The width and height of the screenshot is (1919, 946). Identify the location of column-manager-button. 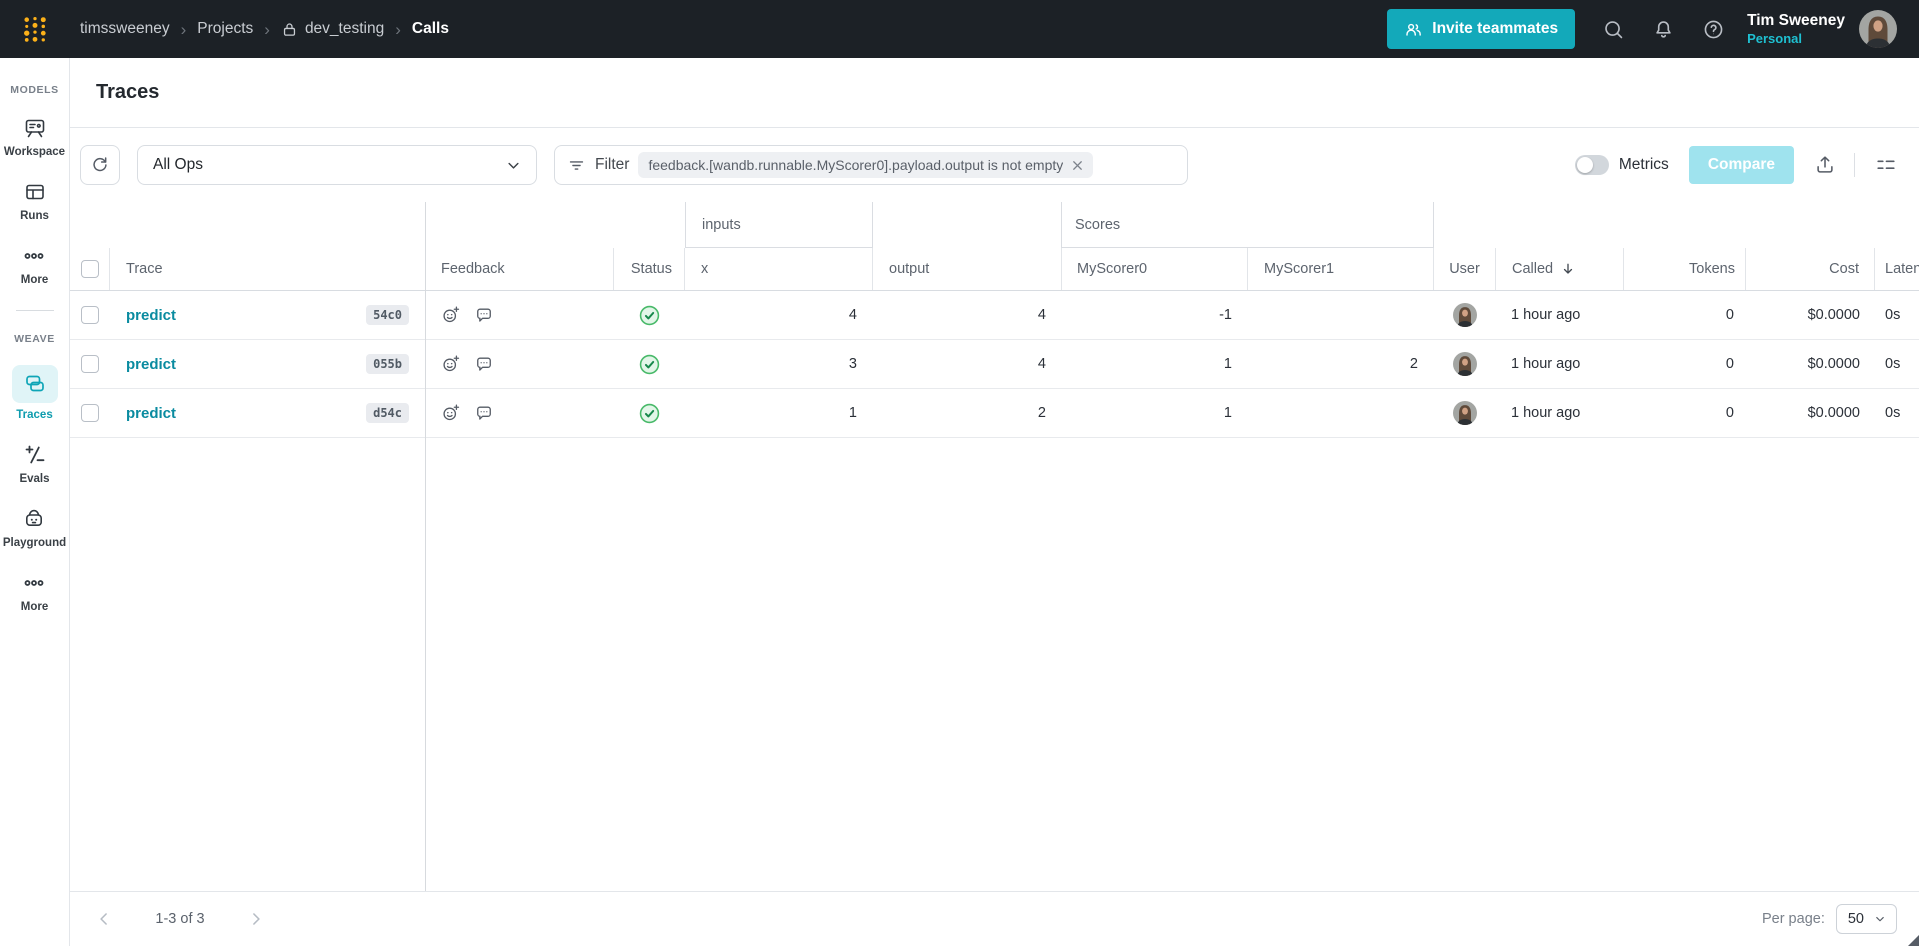
(1886, 165).